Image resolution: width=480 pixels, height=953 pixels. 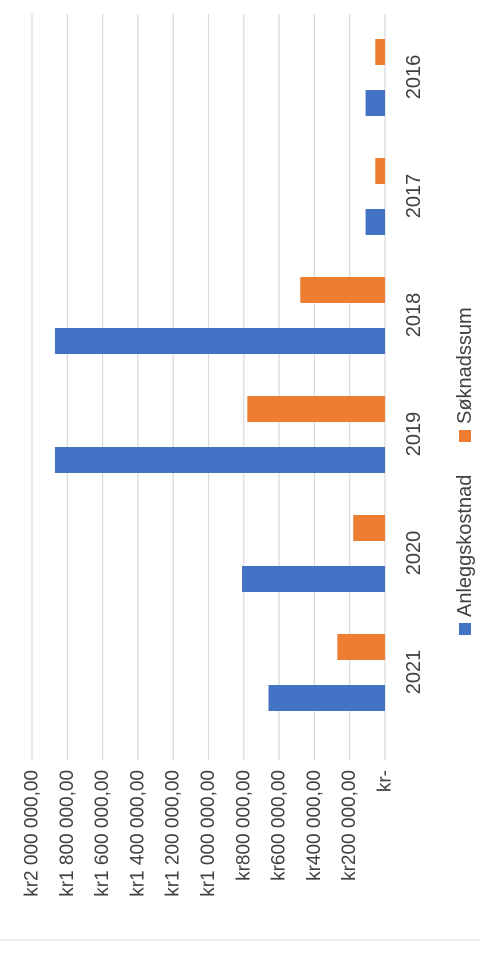 I want to click on value-tick-label: kr400 000,00, so click(x=314, y=825).